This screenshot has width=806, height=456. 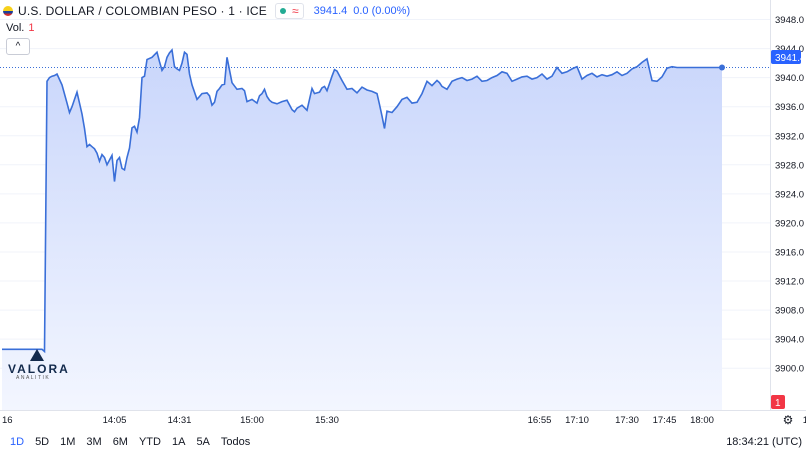 I want to click on range-ytd: YTD, so click(x=149, y=442).